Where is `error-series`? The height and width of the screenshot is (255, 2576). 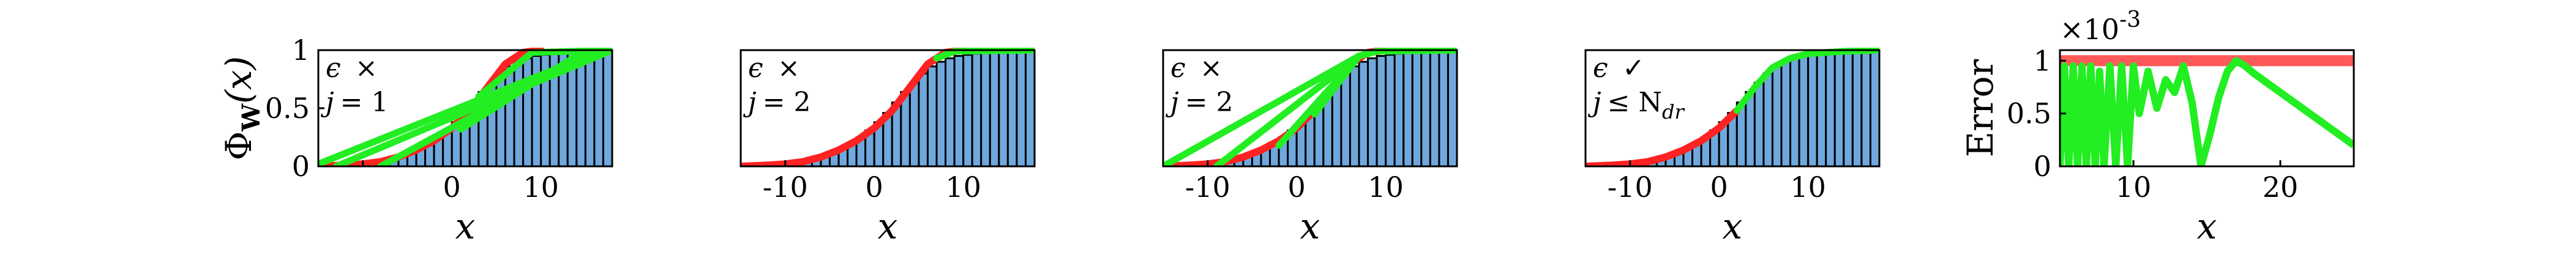
error-series is located at coordinates (2207, 111).